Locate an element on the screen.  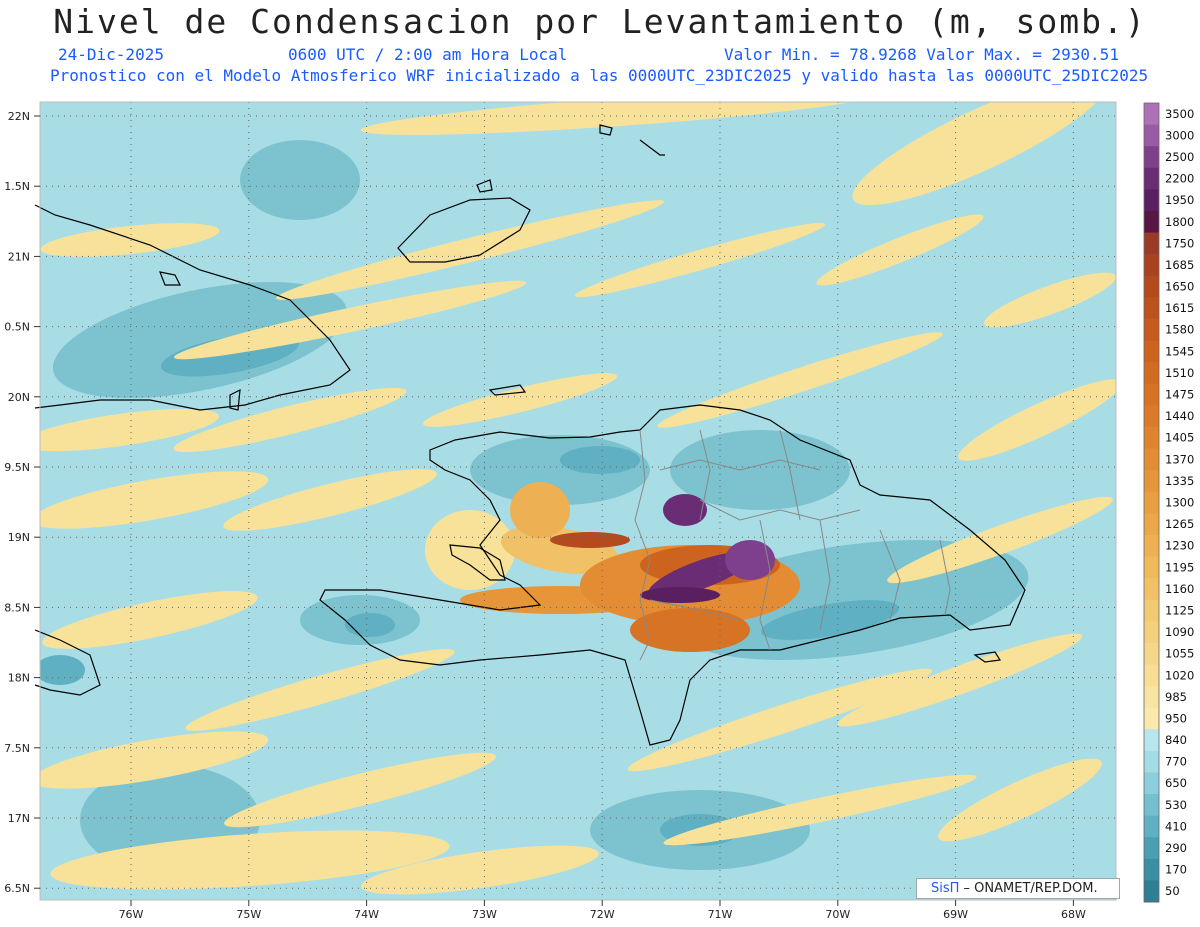
lat-label: 9.5N is located at coordinates (17, 467).